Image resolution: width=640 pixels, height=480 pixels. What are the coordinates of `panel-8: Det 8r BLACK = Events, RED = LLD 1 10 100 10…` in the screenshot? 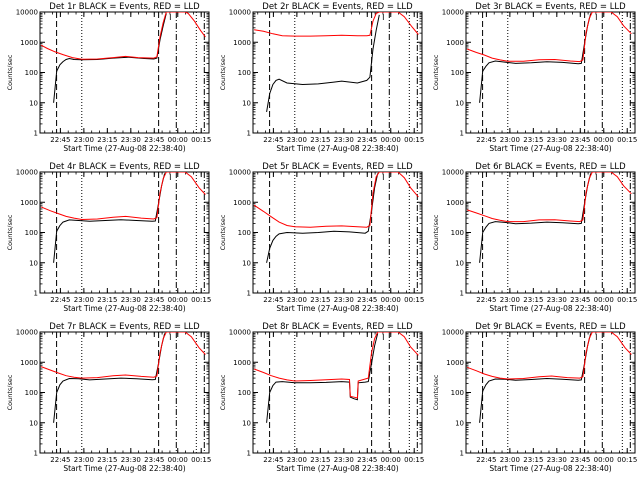 It's located at (321, 397).